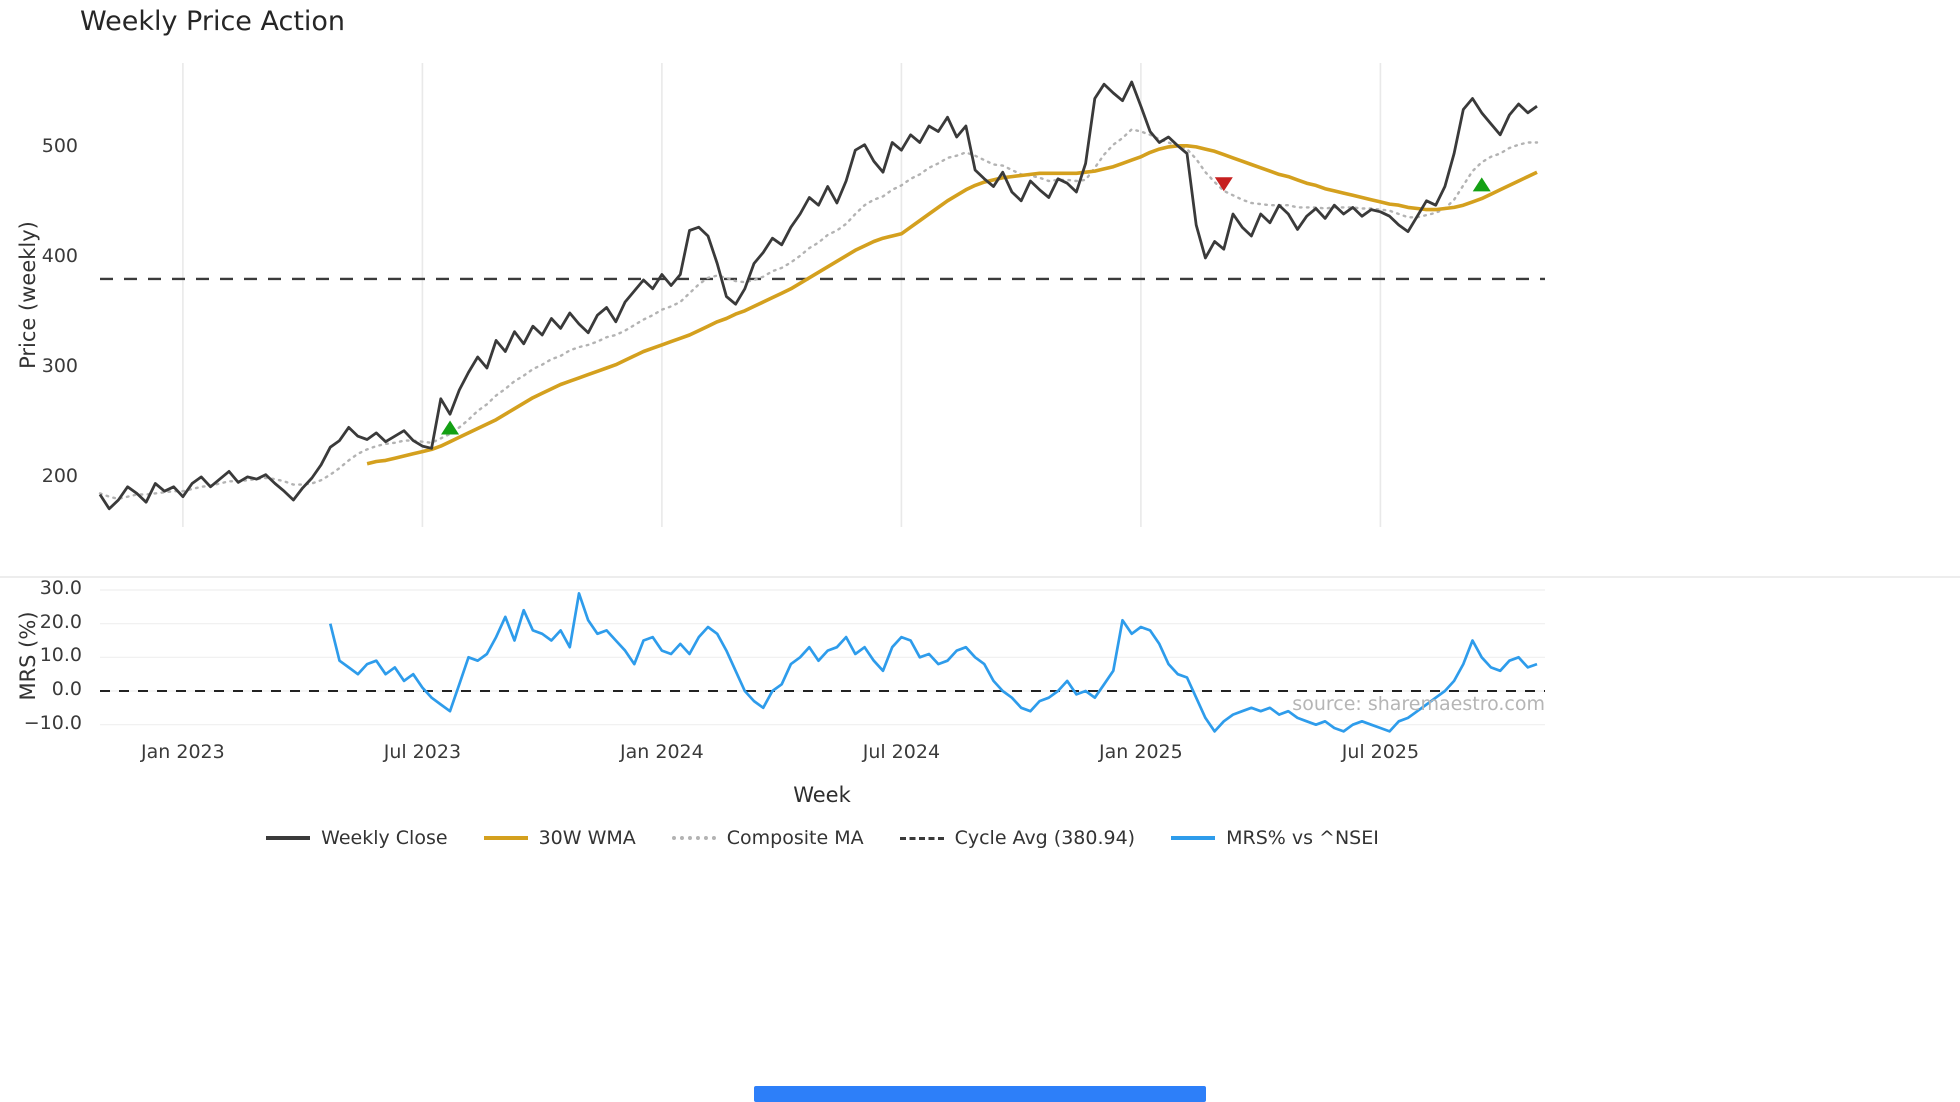 The width and height of the screenshot is (1960, 1102). Describe the element at coordinates (183, 752) in the screenshot. I see `x-tick-label: Jan 2023` at that location.